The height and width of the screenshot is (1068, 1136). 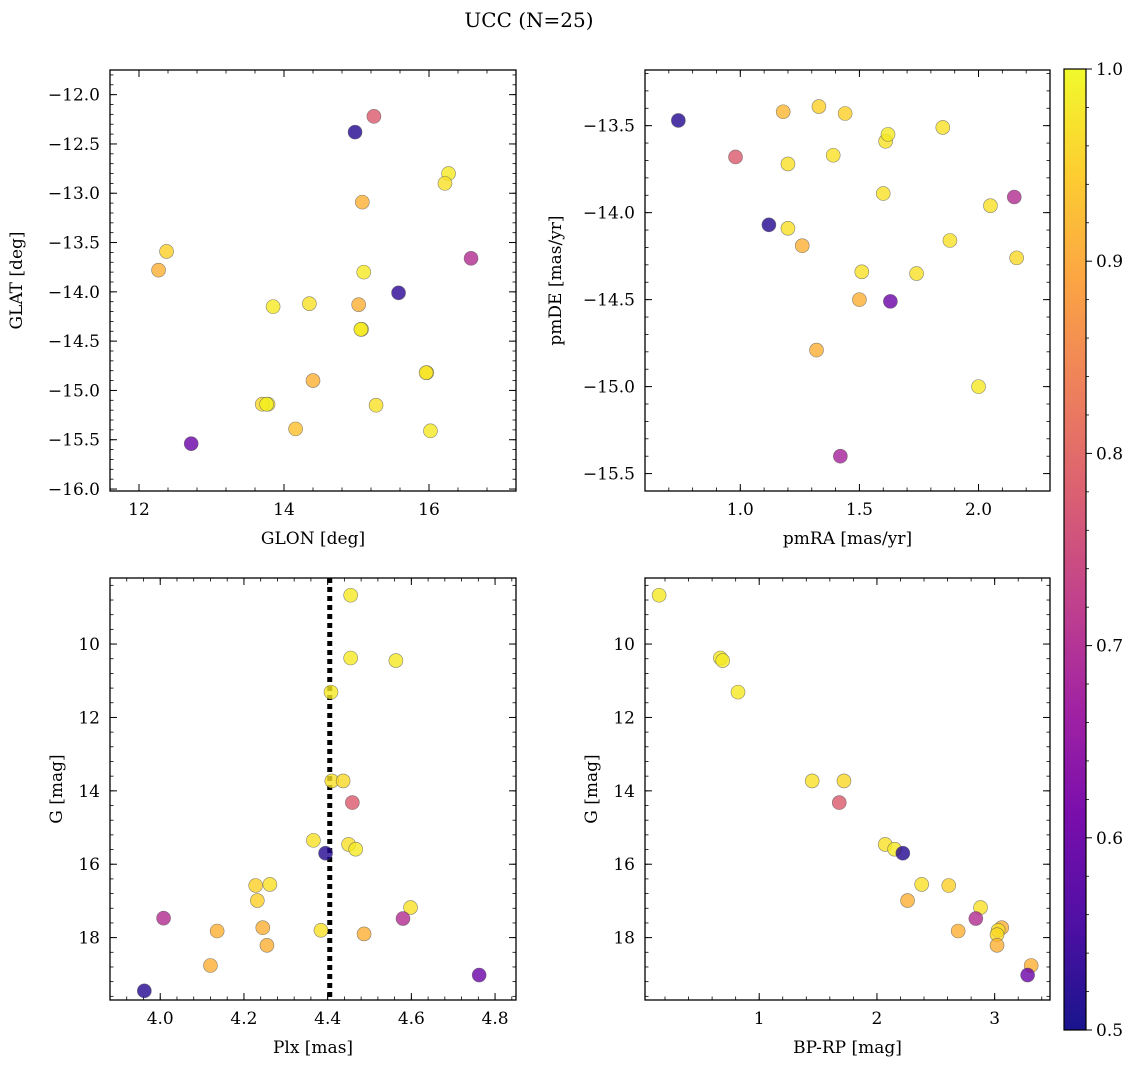 I want to click on y-tick-label: −12.0, so click(x=74, y=96).